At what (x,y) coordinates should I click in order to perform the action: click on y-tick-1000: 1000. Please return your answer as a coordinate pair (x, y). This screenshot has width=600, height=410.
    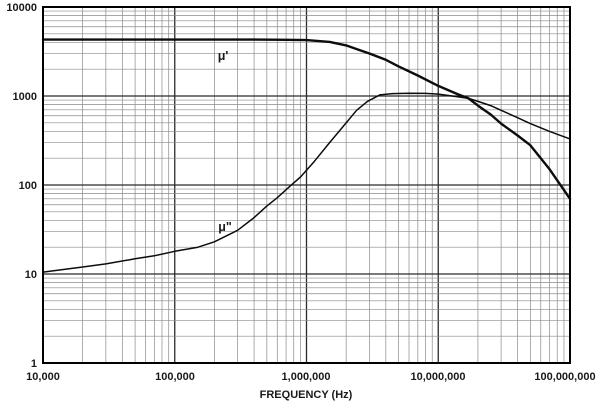
    Looking at the image, I should click on (25, 97).